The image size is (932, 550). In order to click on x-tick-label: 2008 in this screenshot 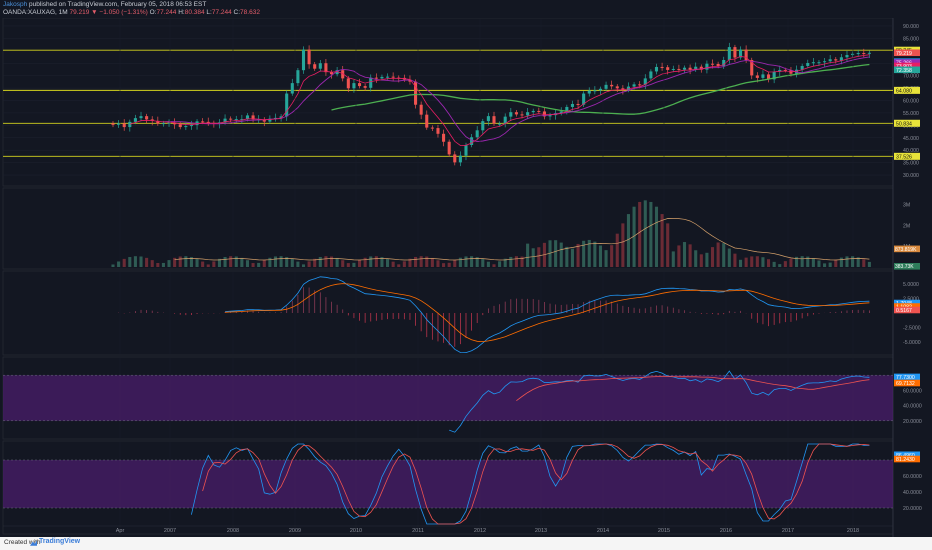, I will do `click(233, 531)`.